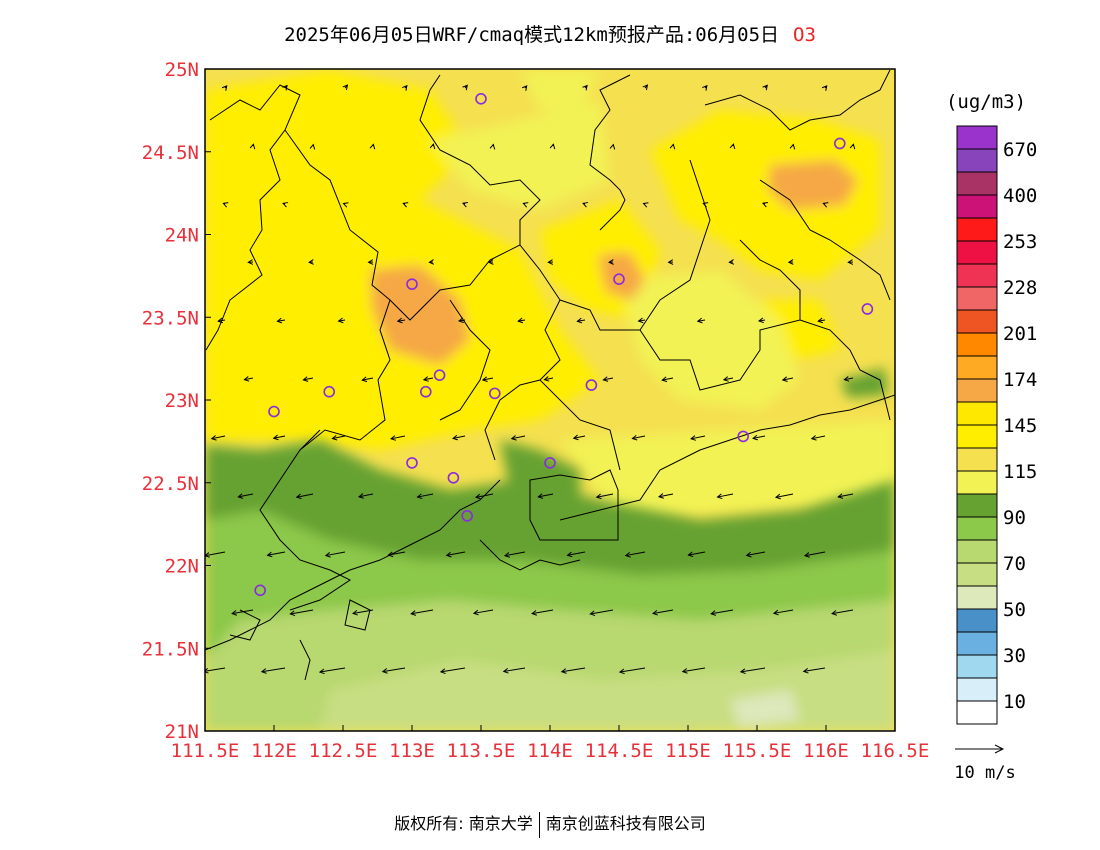 This screenshot has height=850, width=1100. Describe the element at coordinates (532, 35) in the screenshot. I see `title-main: 2025年06月05日WRF/cmaq模式12km预报产品:06月05日` at that location.